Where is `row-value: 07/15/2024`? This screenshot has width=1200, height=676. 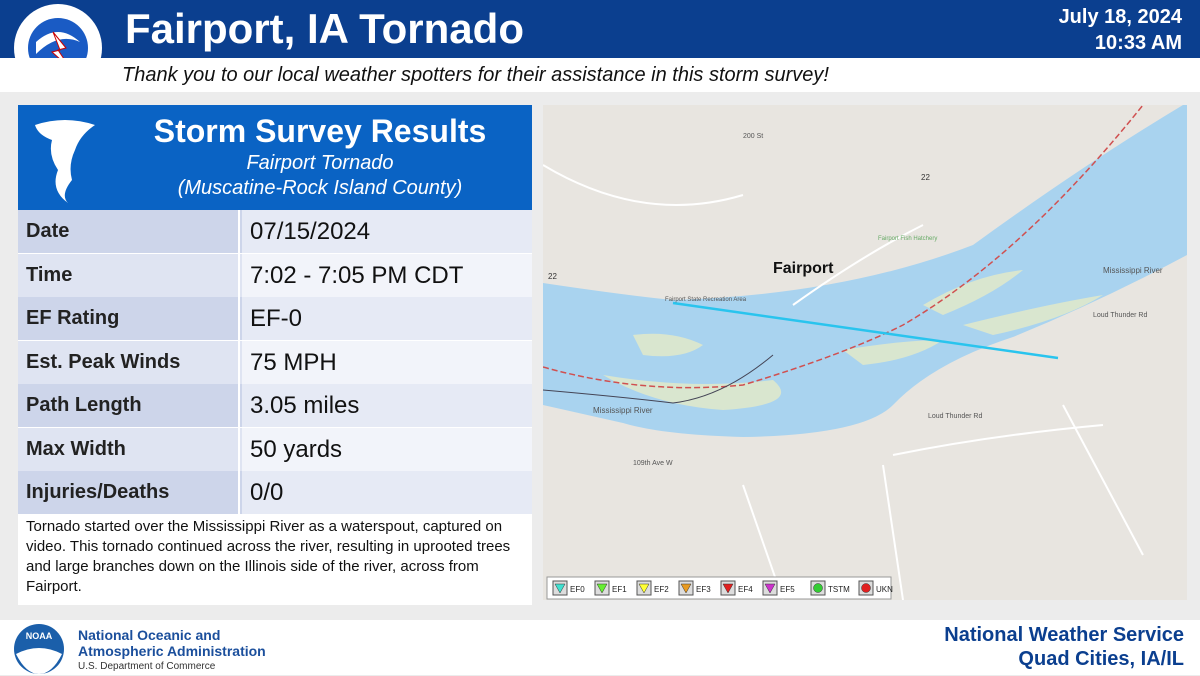 row-value: 07/15/2024 is located at coordinates (387, 231).